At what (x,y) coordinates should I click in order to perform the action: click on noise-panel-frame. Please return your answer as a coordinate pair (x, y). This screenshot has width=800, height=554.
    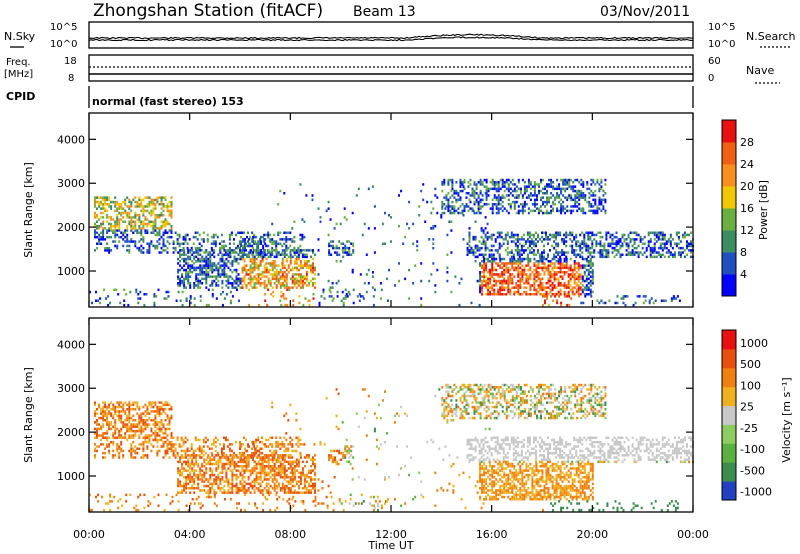
    Looking at the image, I should click on (391, 35).